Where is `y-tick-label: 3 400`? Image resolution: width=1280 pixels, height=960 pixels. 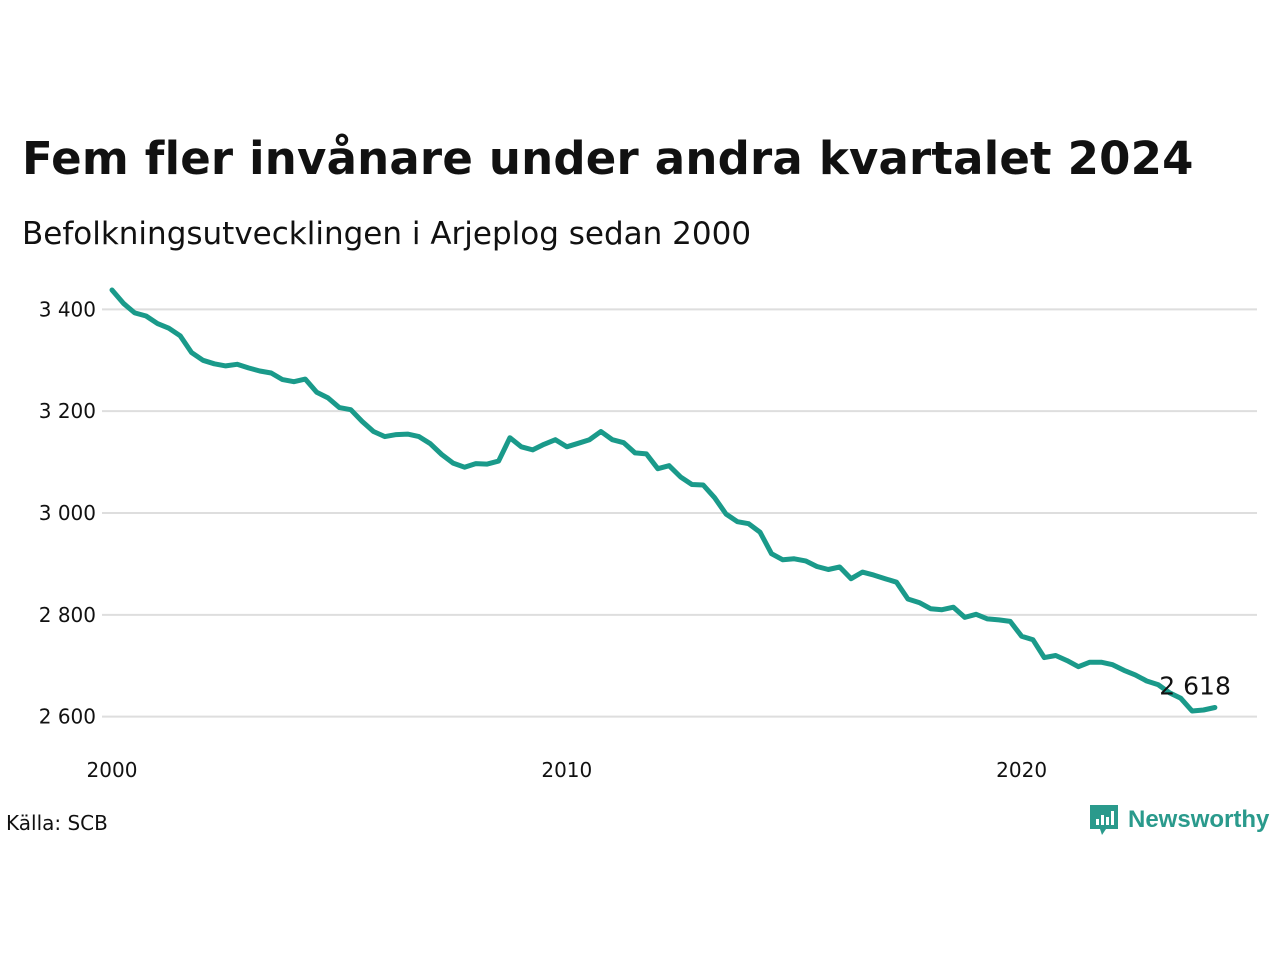 y-tick-label: 3 400 is located at coordinates (67, 309).